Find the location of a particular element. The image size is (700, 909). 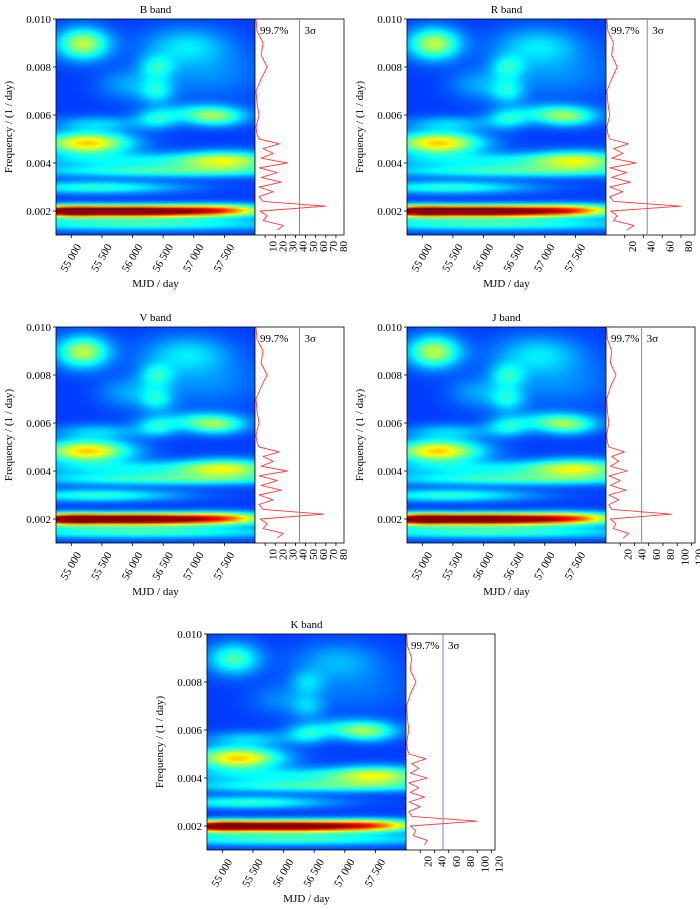

power-tick-label: 70 is located at coordinates (334, 247).